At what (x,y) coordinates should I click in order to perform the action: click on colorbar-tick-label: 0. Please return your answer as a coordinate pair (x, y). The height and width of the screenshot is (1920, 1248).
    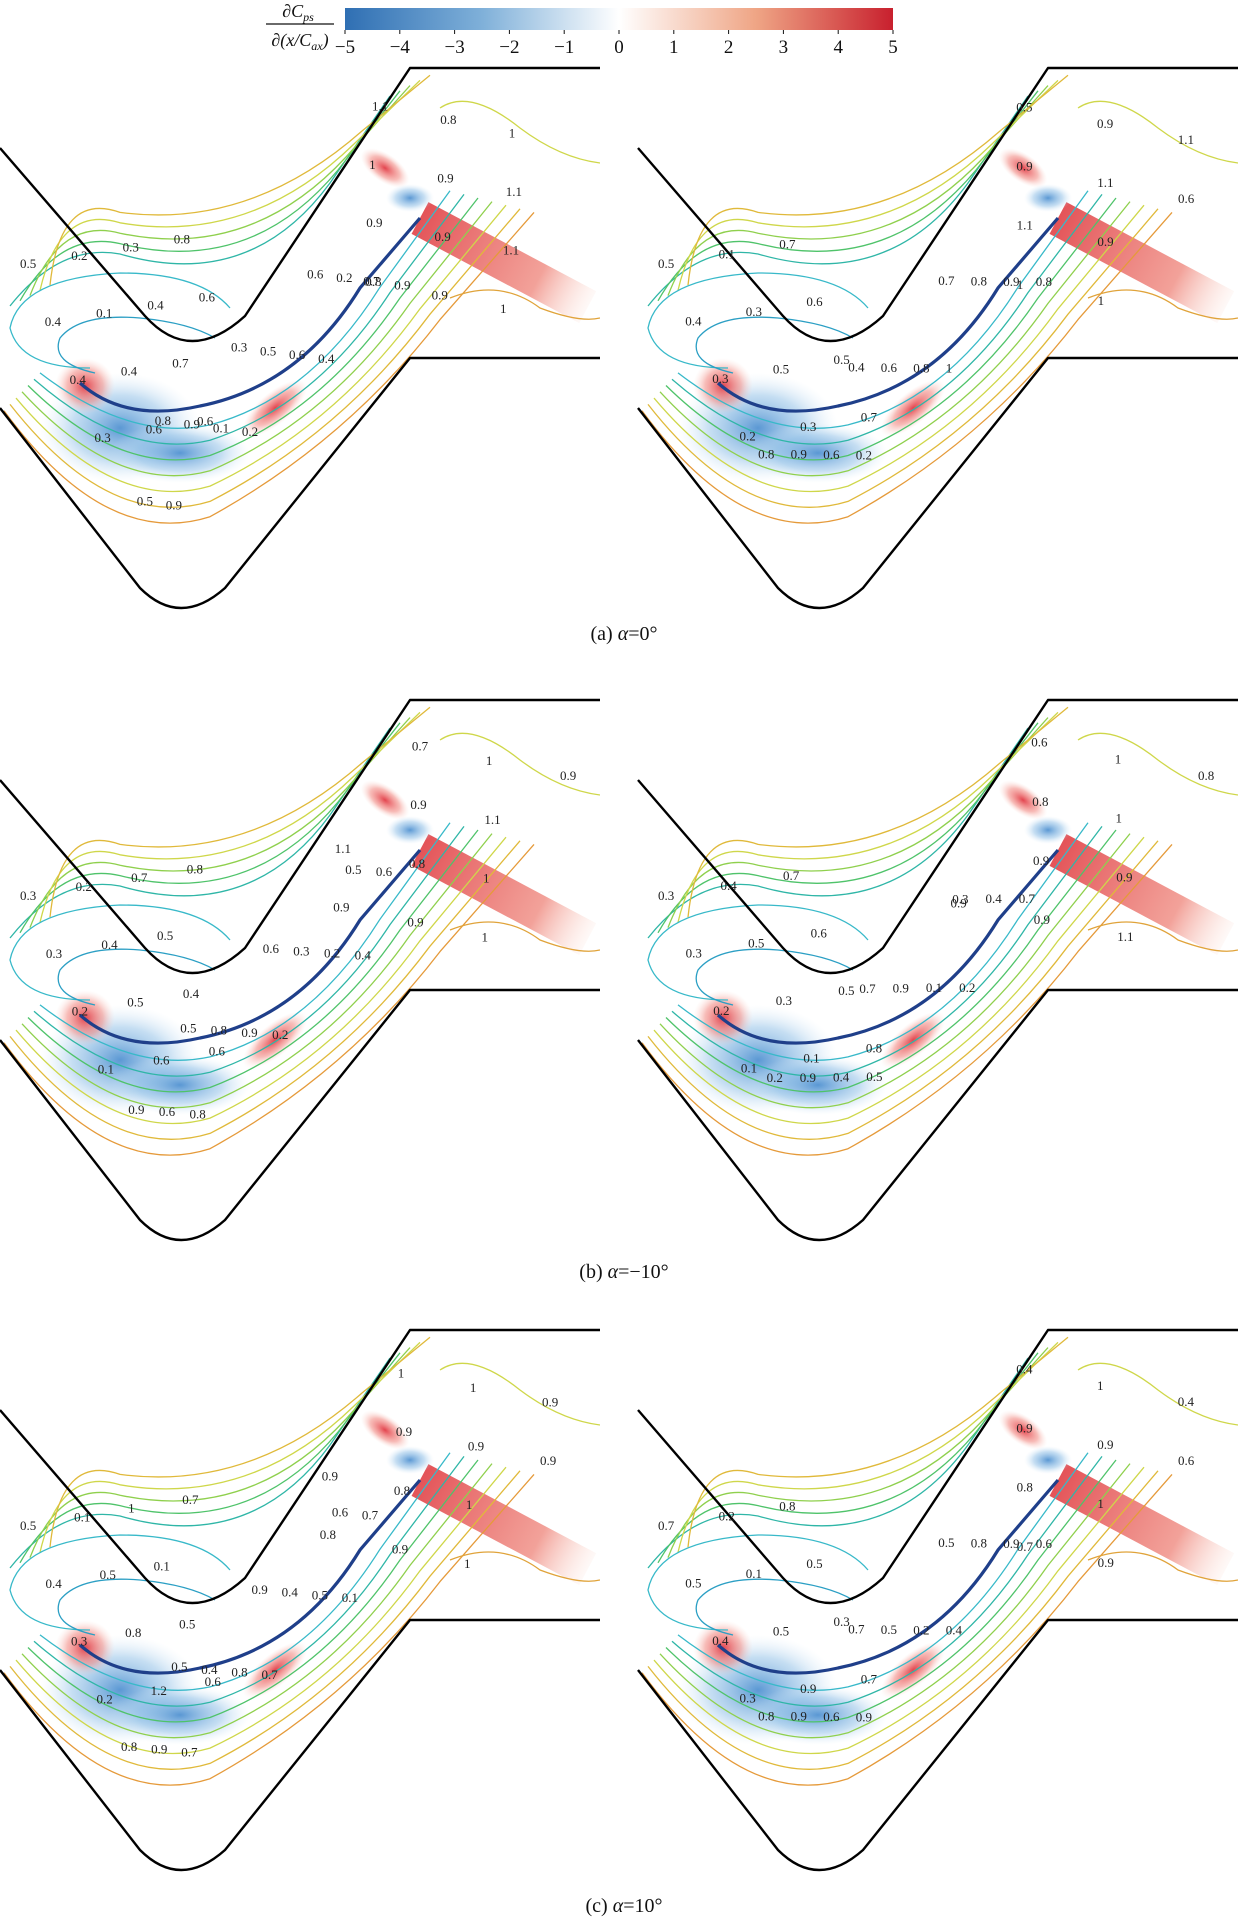
    Looking at the image, I should click on (619, 47).